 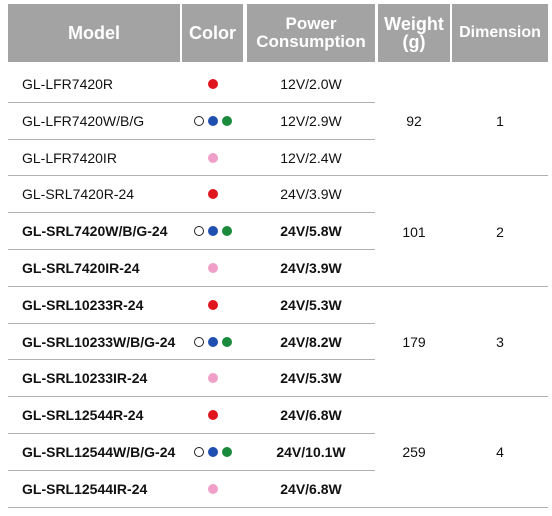 What do you see at coordinates (95, 231) in the screenshot?
I see `model: GL-SRL7420W/B/G-24` at bounding box center [95, 231].